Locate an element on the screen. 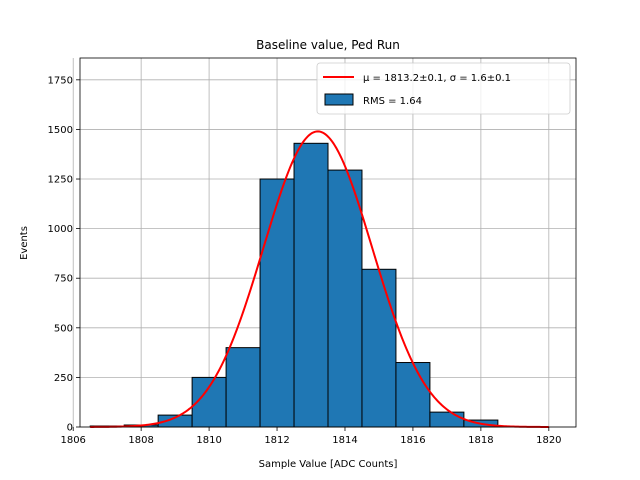 The image size is (640, 480). x-tick-label: 1816 is located at coordinates (412, 440).